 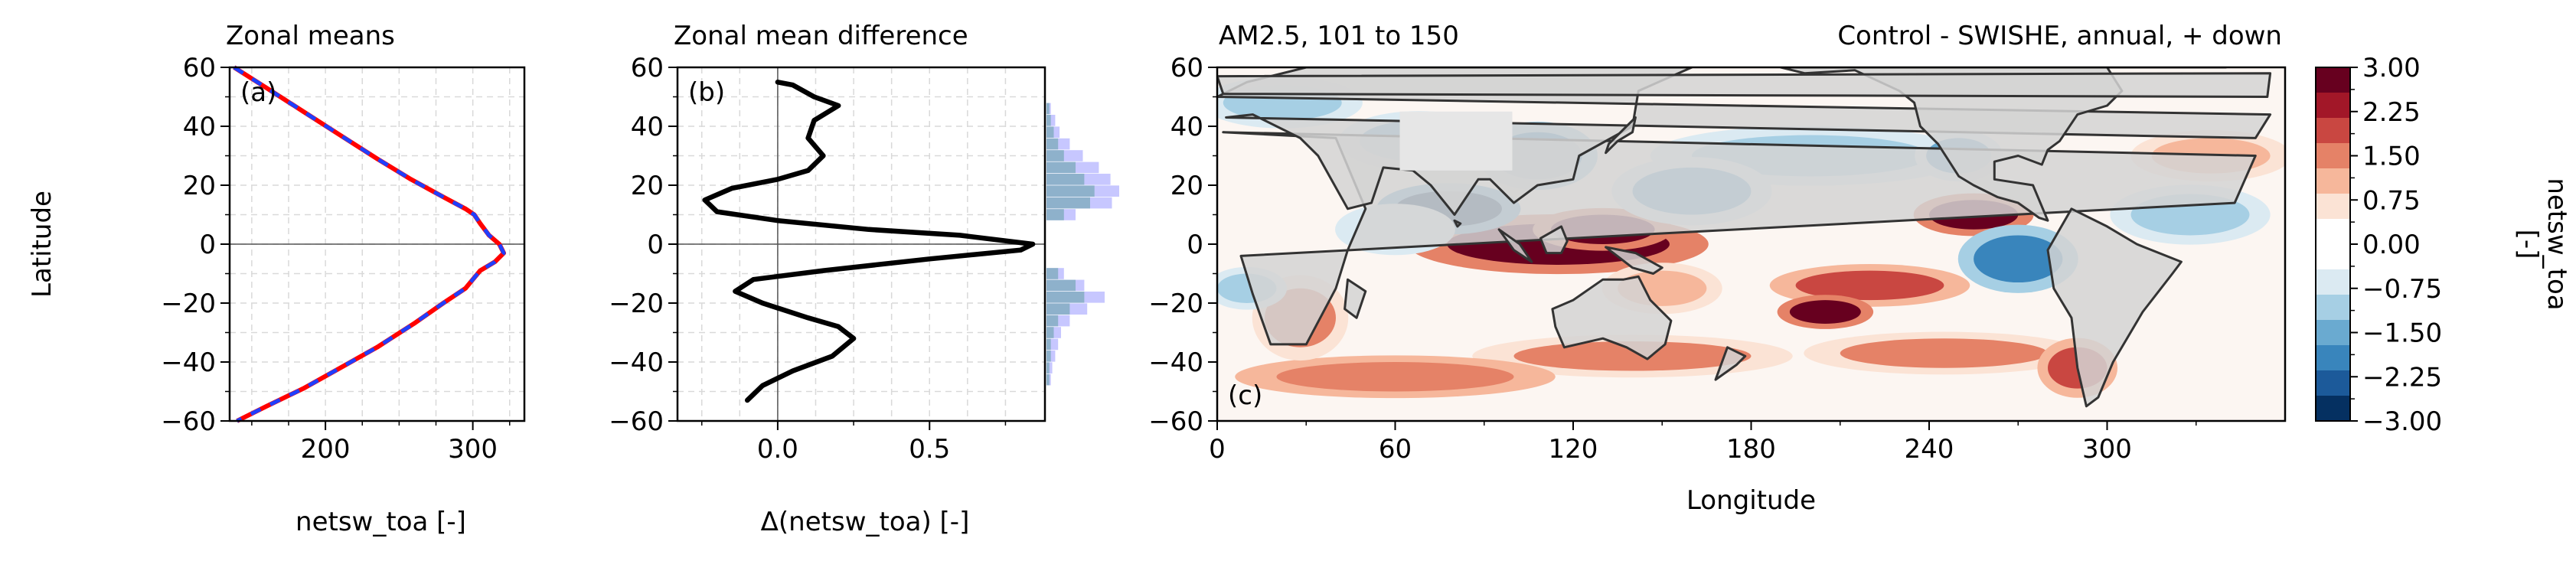 I want to click on panel-c-xtick-label-240: 240, so click(x=1929, y=450).